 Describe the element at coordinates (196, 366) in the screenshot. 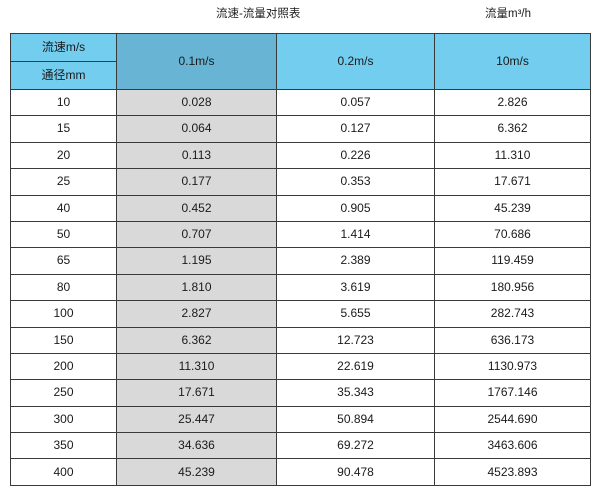

I see `cell-flow-rate-1: 11.310` at that location.